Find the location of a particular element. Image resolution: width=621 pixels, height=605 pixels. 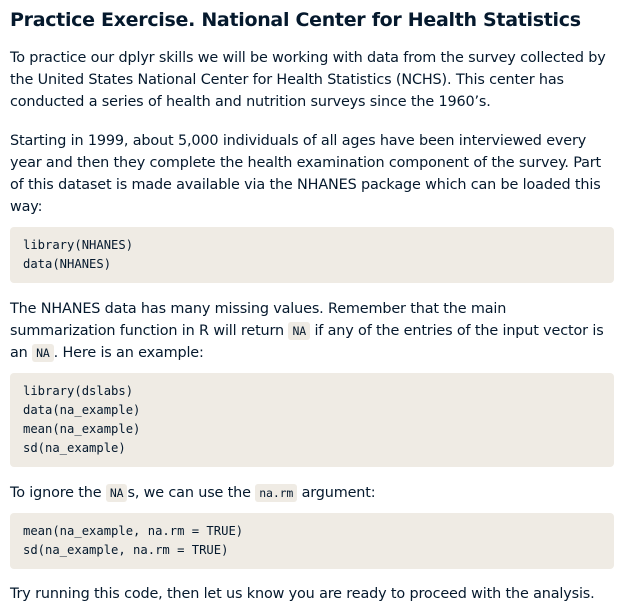

code-line: mean(na_example, na.rm = TRUE) is located at coordinates (133, 531).